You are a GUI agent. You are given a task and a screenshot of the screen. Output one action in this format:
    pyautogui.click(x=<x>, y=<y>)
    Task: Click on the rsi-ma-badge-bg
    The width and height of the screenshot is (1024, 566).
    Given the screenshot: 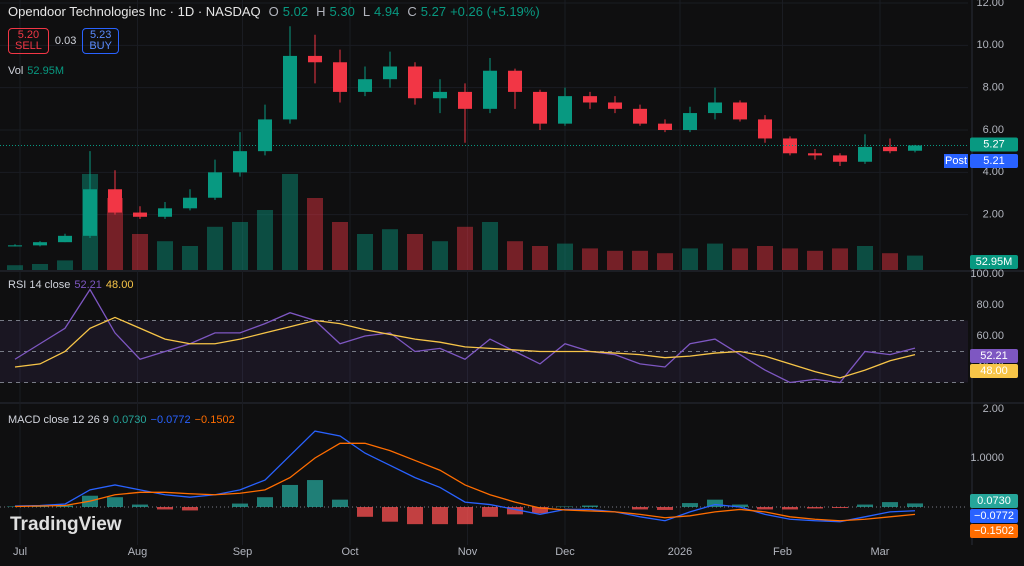 What is the action you would take?
    pyautogui.click(x=994, y=371)
    